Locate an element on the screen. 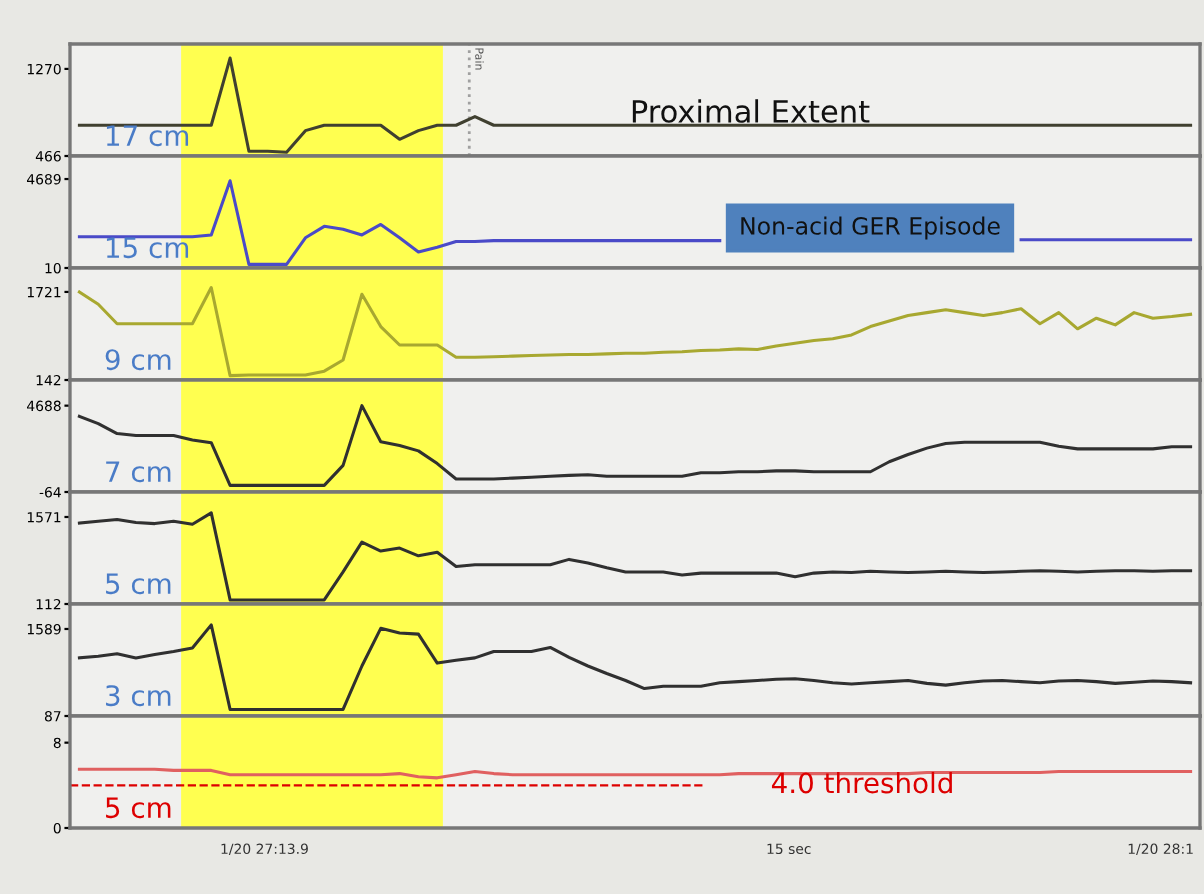 Image resolution: width=1204 pixels, height=894 pixels. y-axis-title: 9 cm is located at coordinates (138, 360).